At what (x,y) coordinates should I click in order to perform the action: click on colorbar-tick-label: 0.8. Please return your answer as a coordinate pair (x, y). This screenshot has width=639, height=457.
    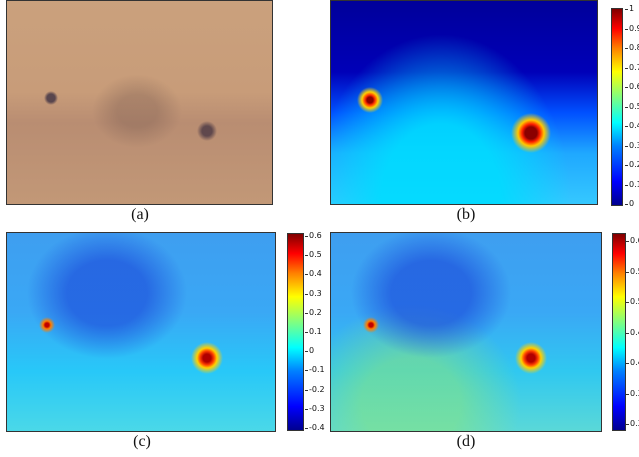
    Looking at the image, I should click on (632, 48).